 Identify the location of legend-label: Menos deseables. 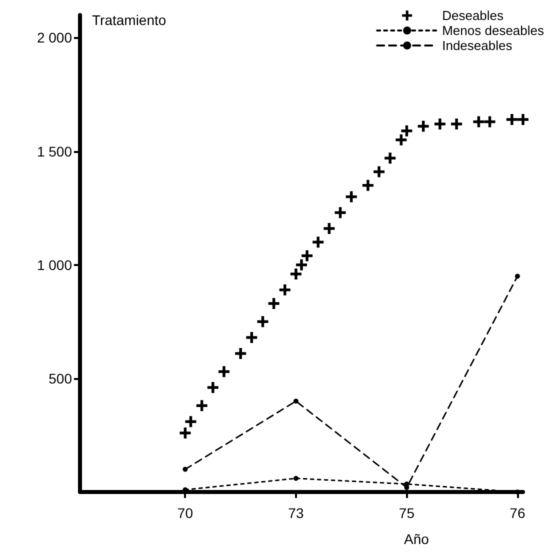
(493, 30).